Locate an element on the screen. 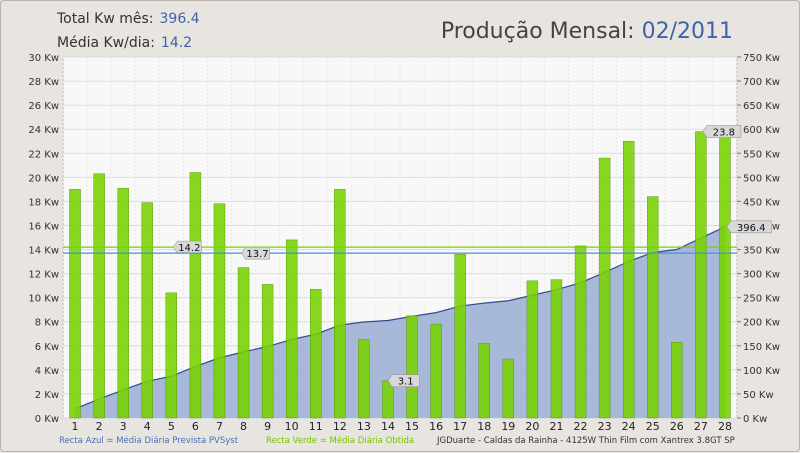  x-tick-label: 15 is located at coordinates (412, 426).